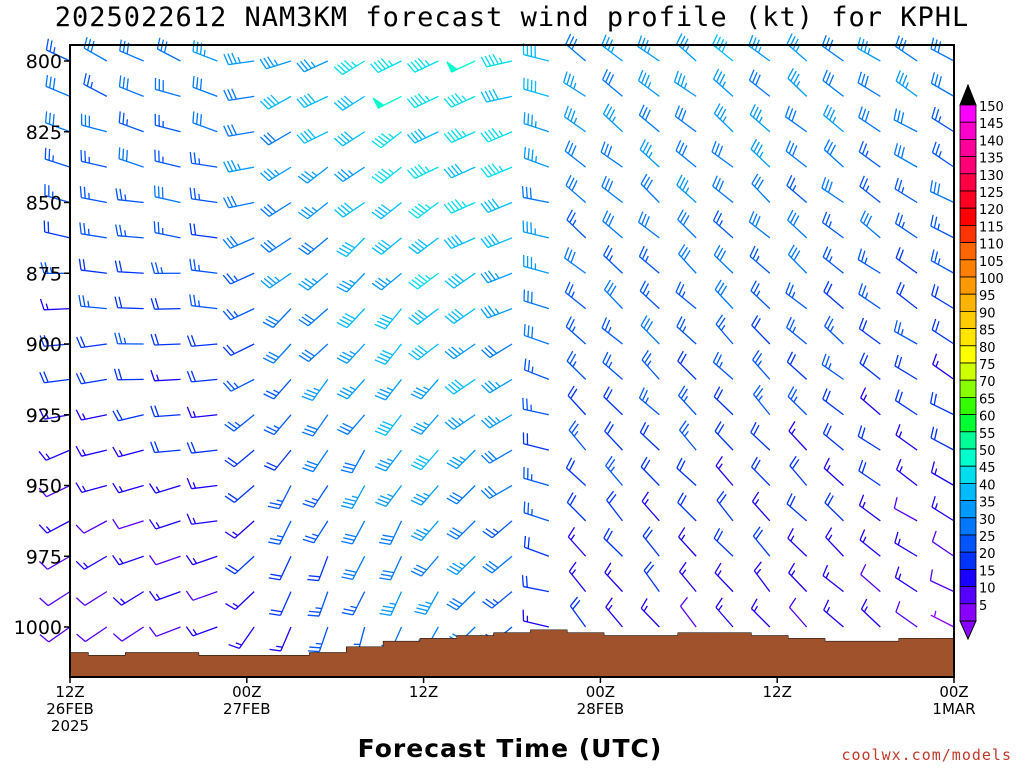 The height and width of the screenshot is (768, 1024). What do you see at coordinates (987, 468) in the screenshot?
I see `colorbar-label: 45` at bounding box center [987, 468].